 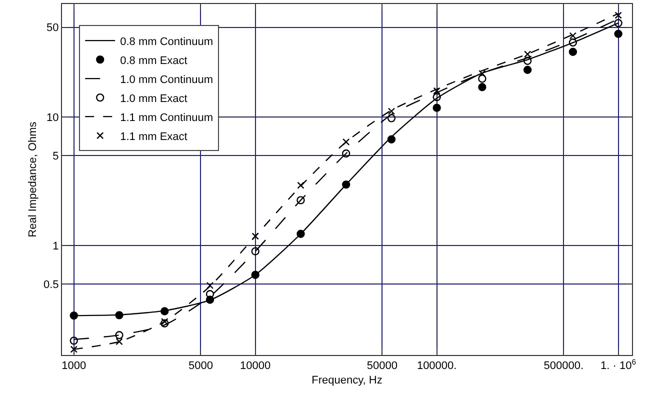 I want to click on y-tick-label: 1, so click(x=55, y=246).